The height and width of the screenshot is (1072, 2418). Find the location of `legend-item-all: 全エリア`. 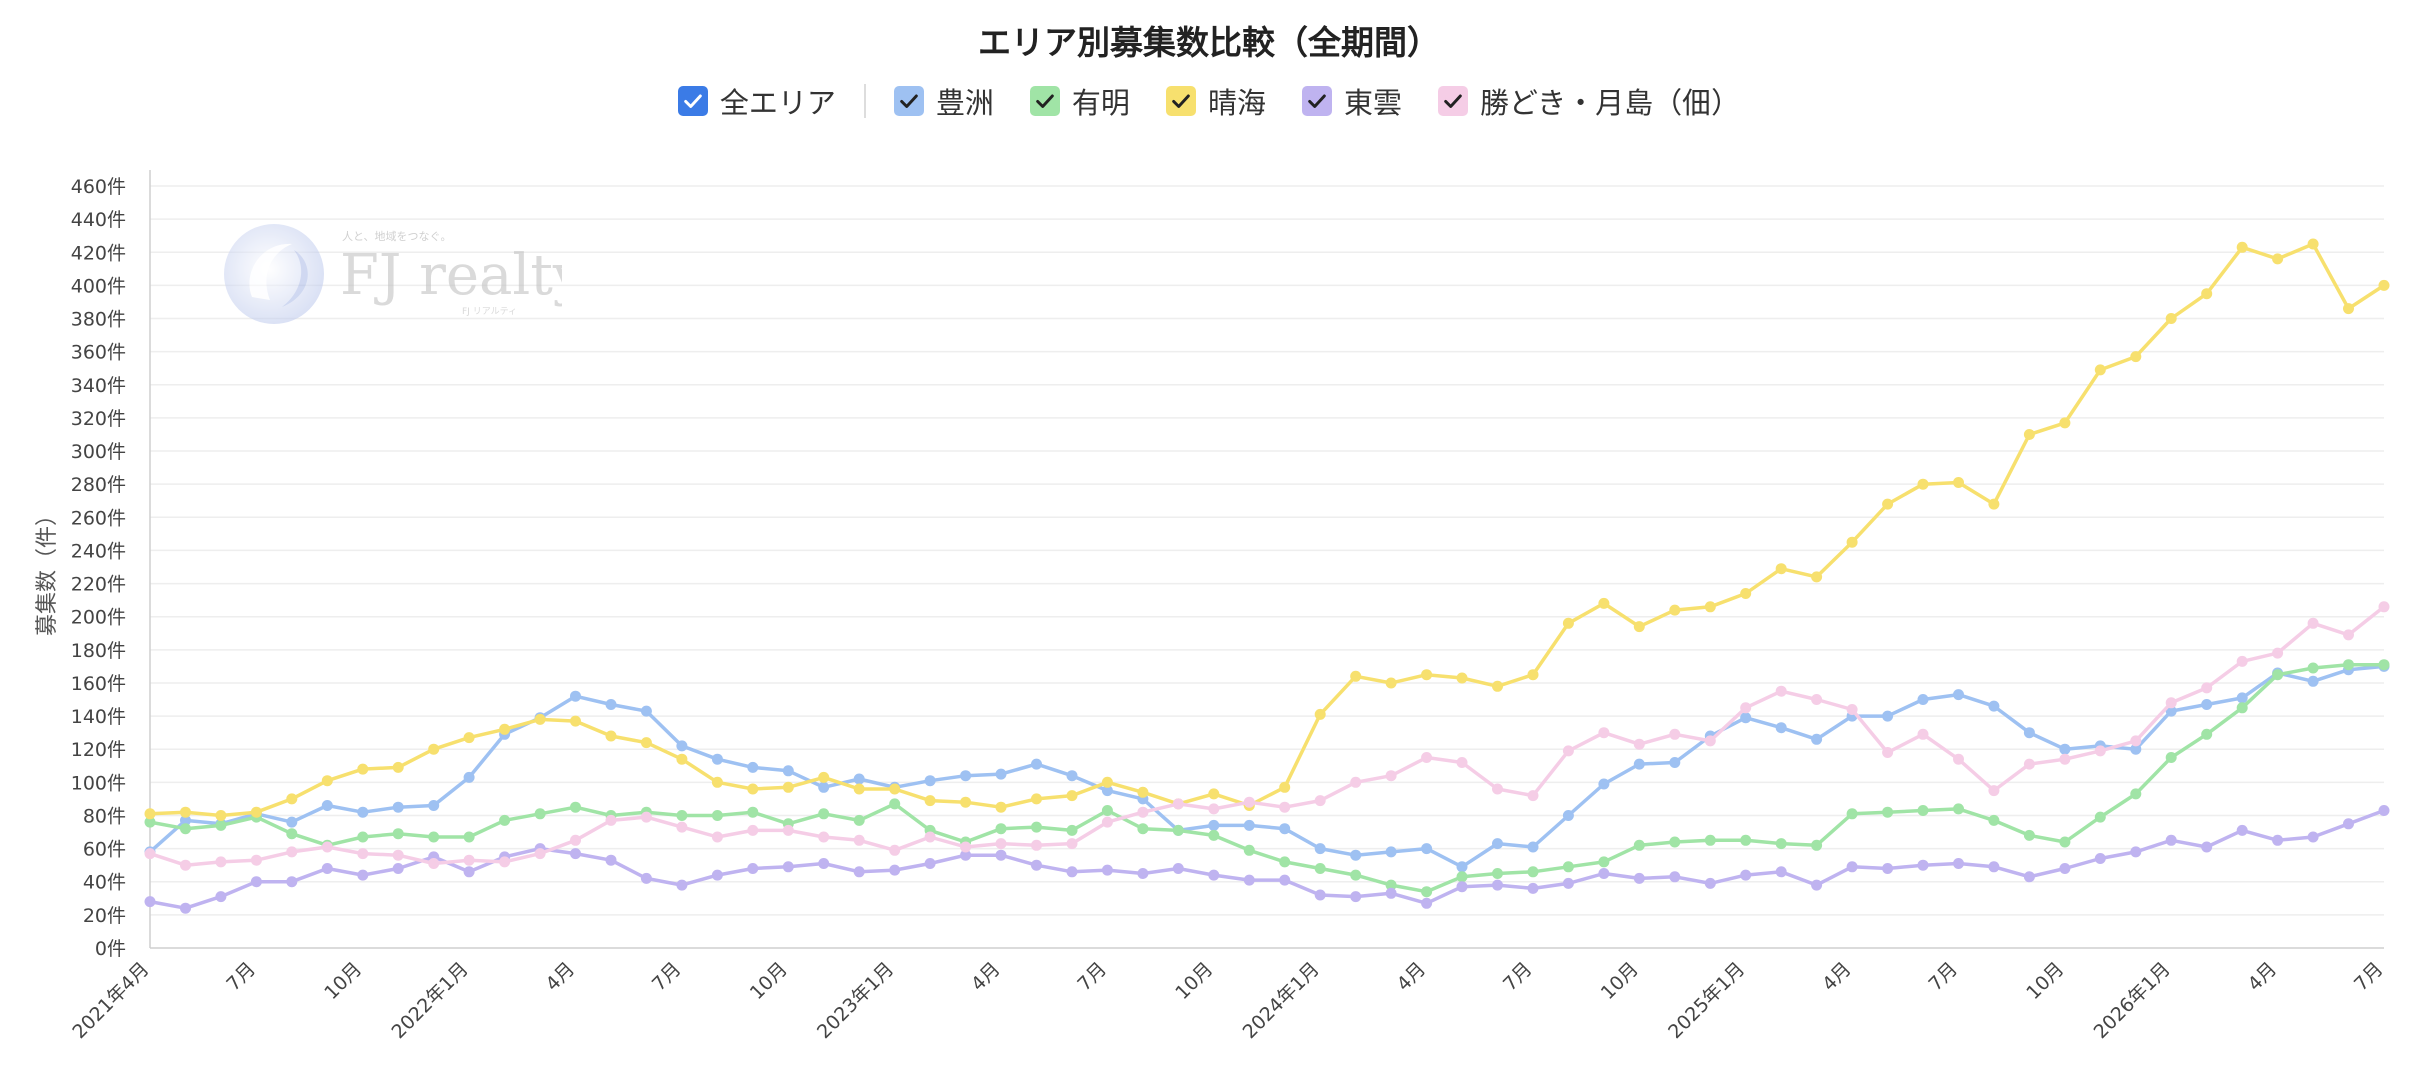

legend-item-all: 全エリア is located at coordinates (756, 101).